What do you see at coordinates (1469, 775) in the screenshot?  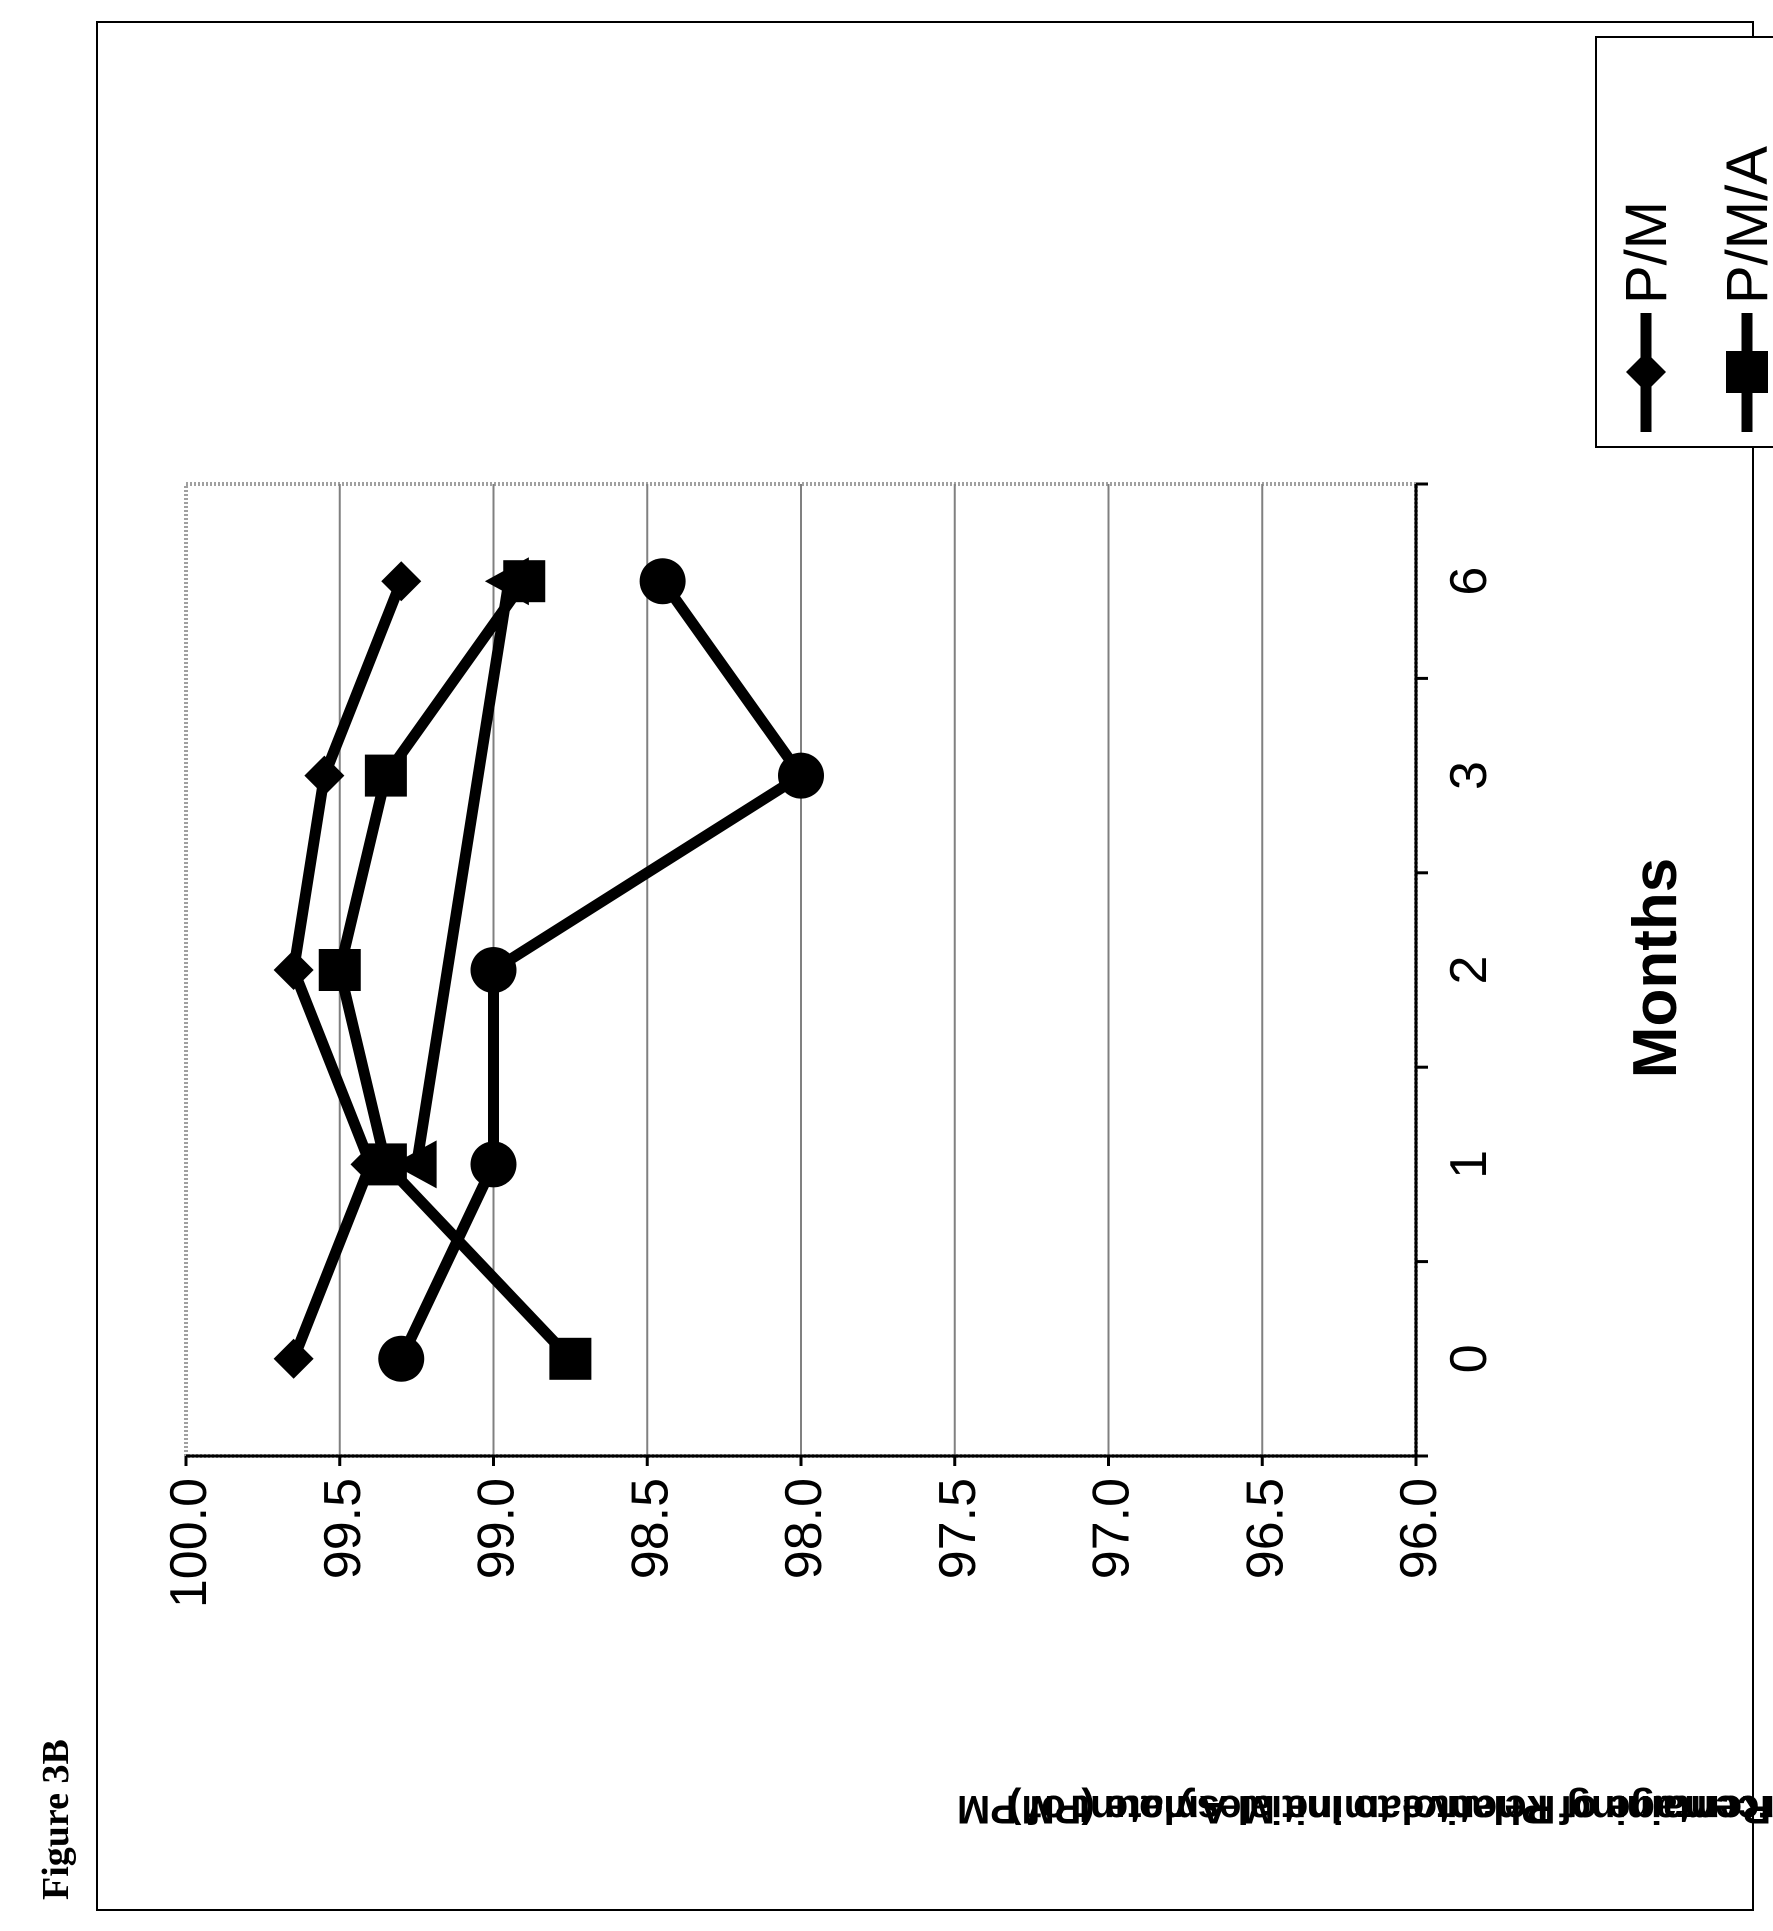 I see `category-tick-label: 3` at bounding box center [1469, 775].